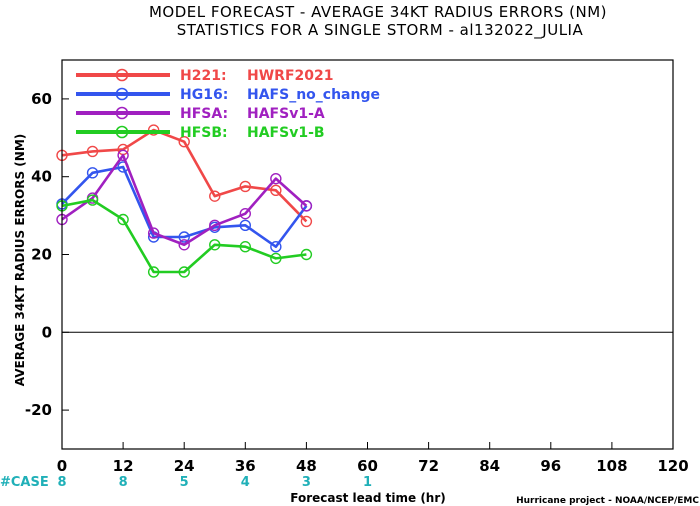  Describe the element at coordinates (286, 133) in the screenshot. I see `legend-name: HAFSv1-B` at that location.